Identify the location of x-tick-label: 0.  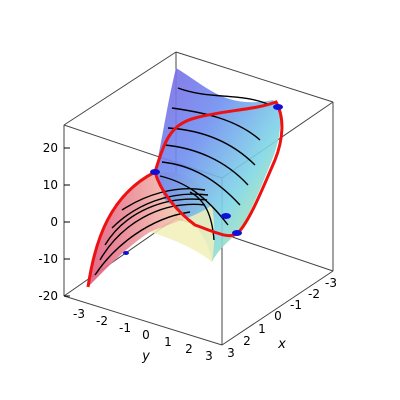
(278, 316).